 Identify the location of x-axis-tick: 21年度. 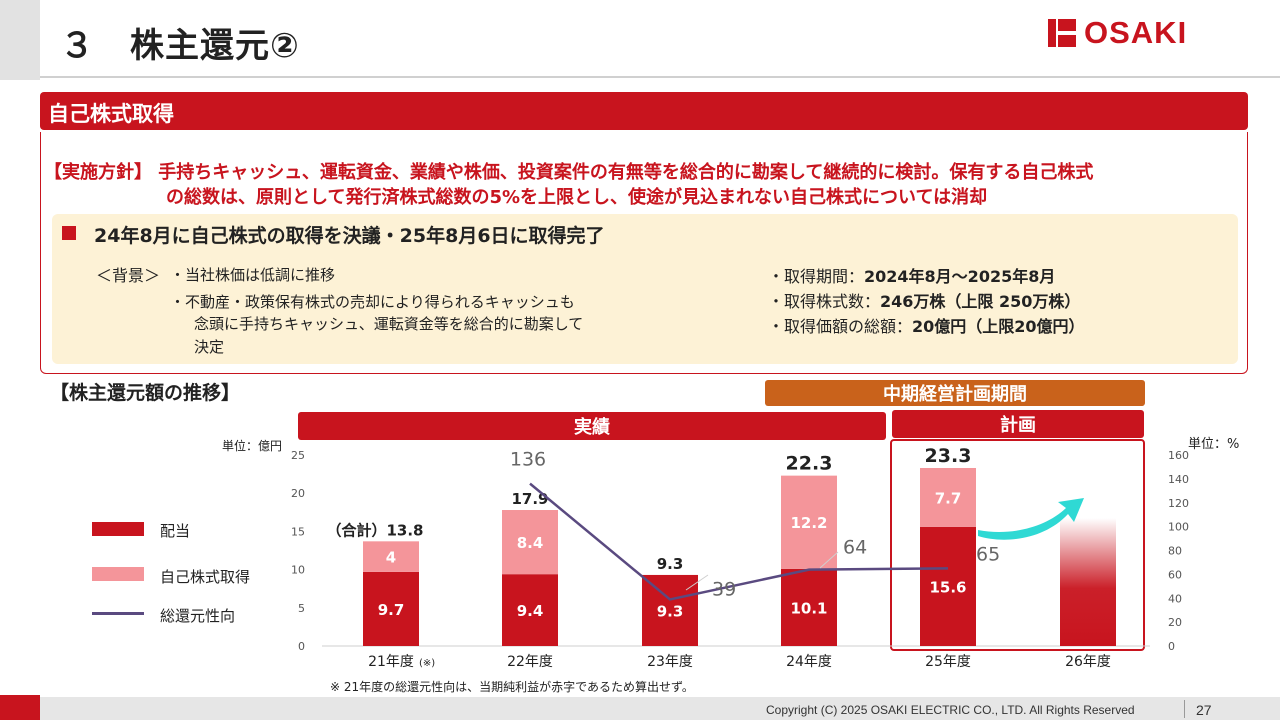
(391, 662).